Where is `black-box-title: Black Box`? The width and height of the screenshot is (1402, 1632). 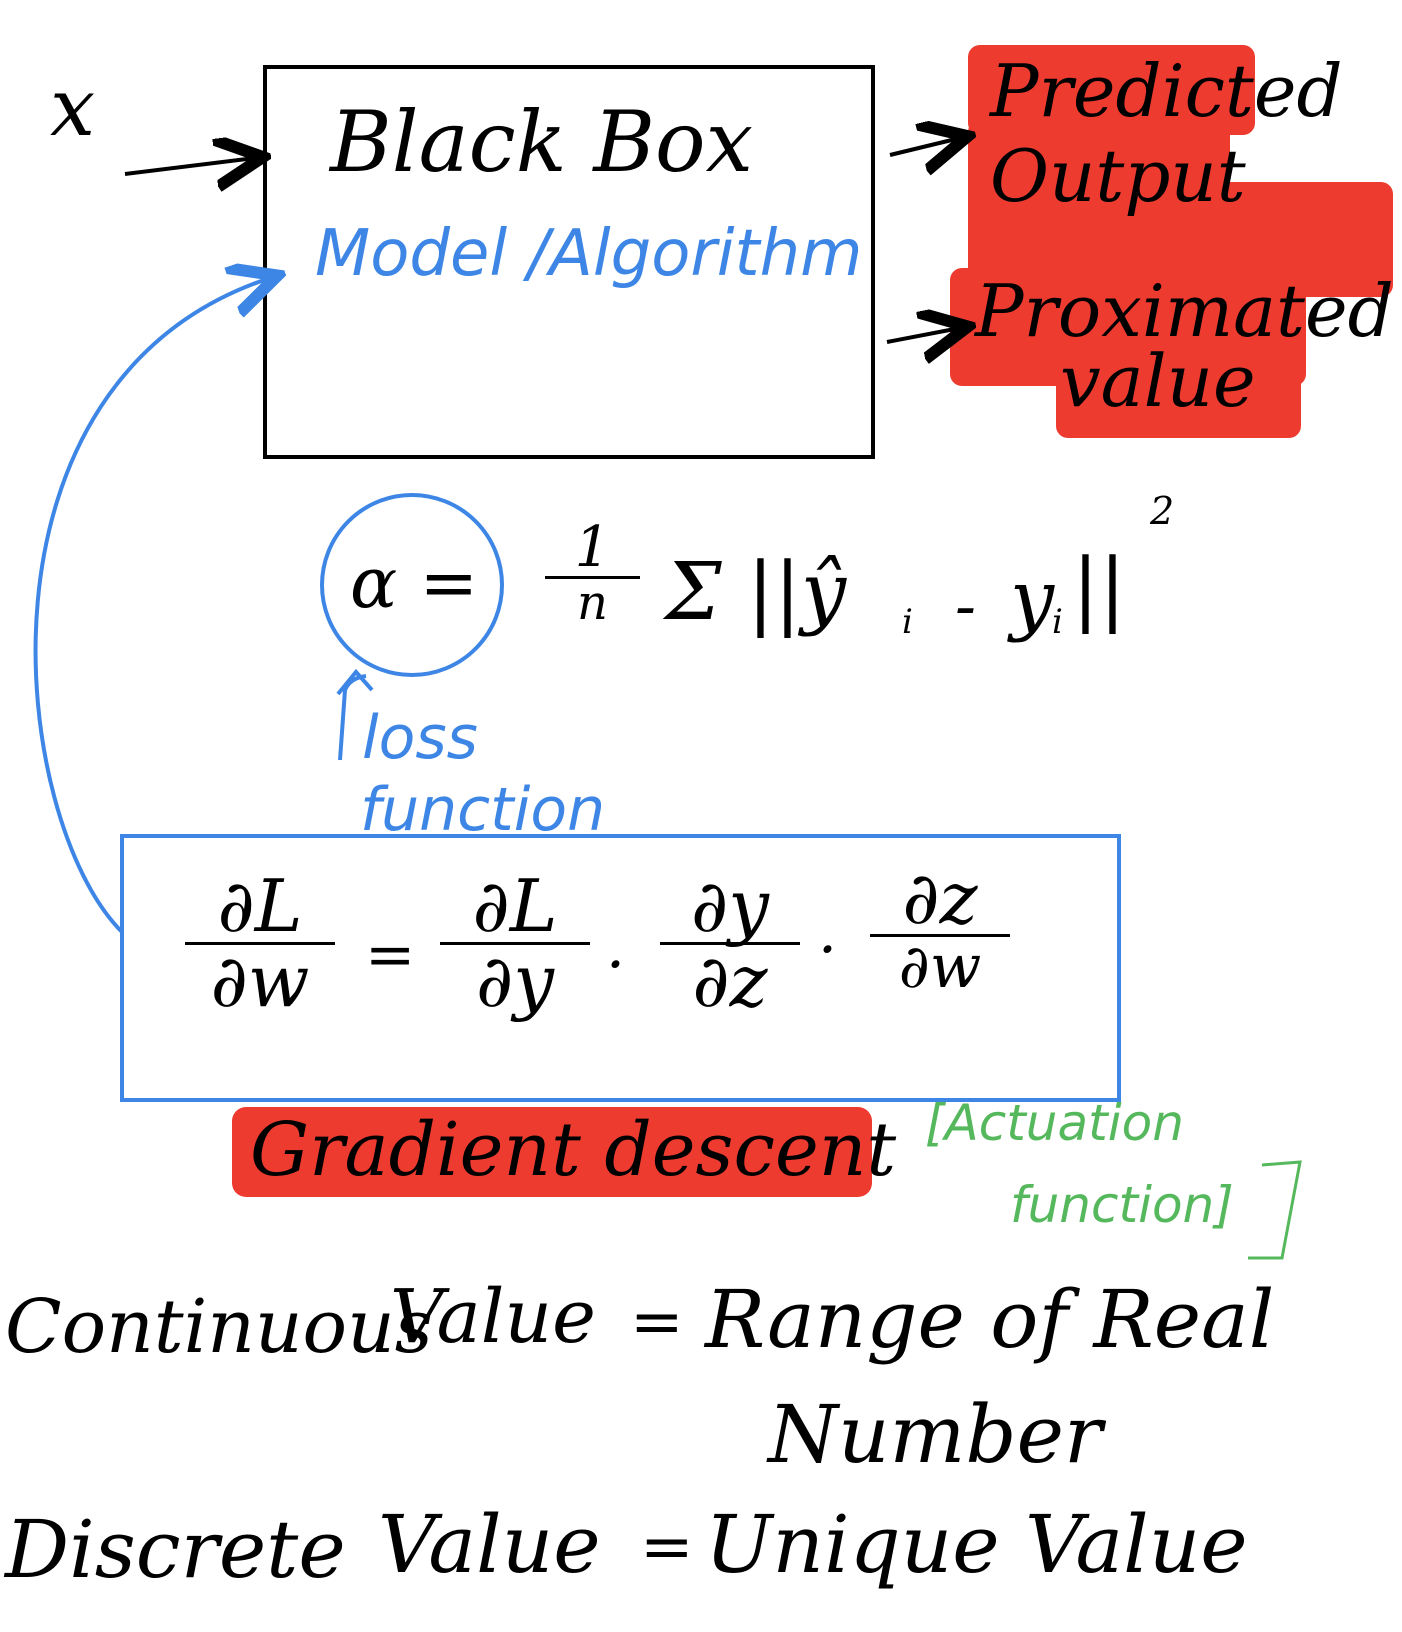 black-box-title: Black Box is located at coordinates (541, 142).